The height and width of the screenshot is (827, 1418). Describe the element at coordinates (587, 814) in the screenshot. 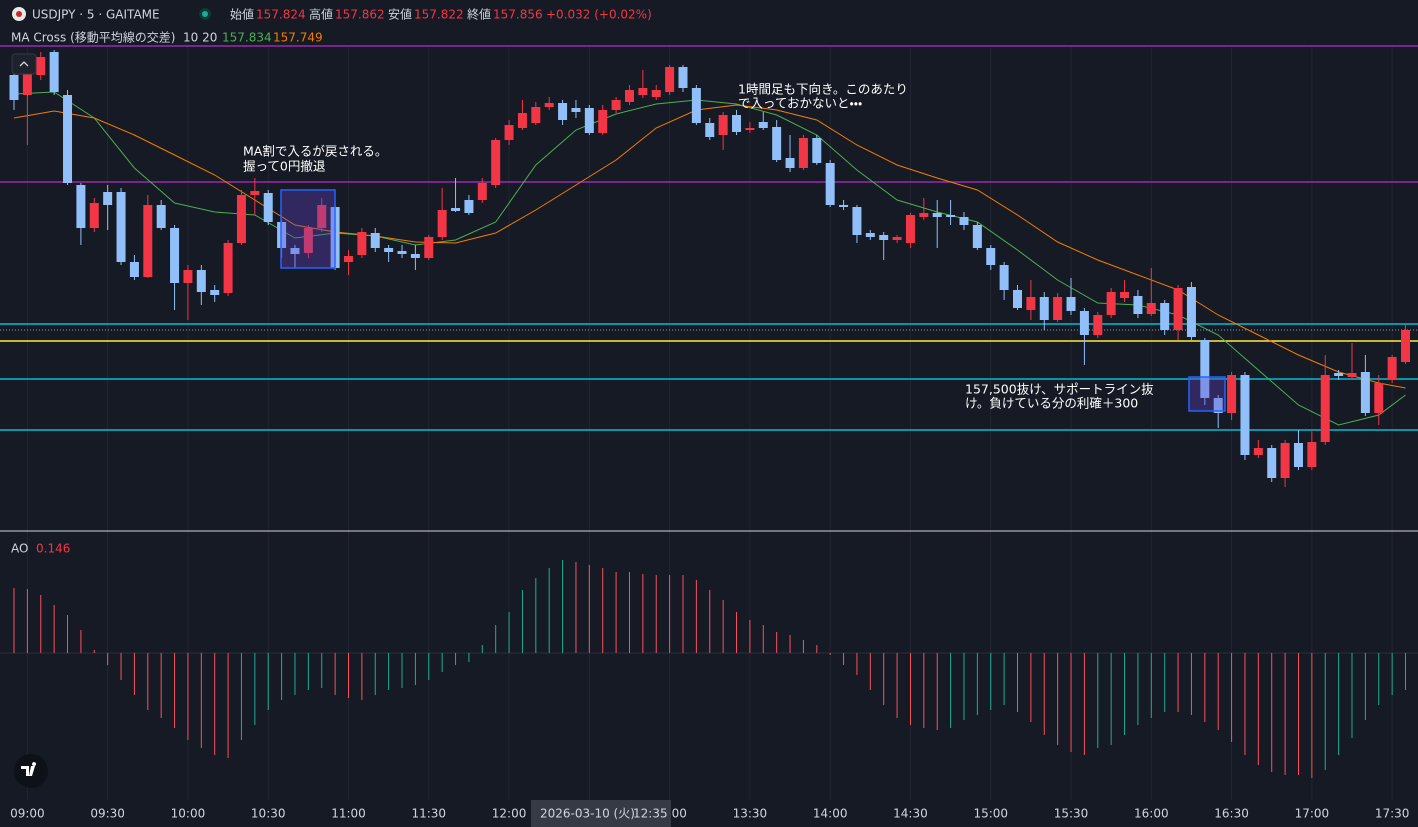

I see `crosshair-date: 2026-03-10 (火)` at that location.